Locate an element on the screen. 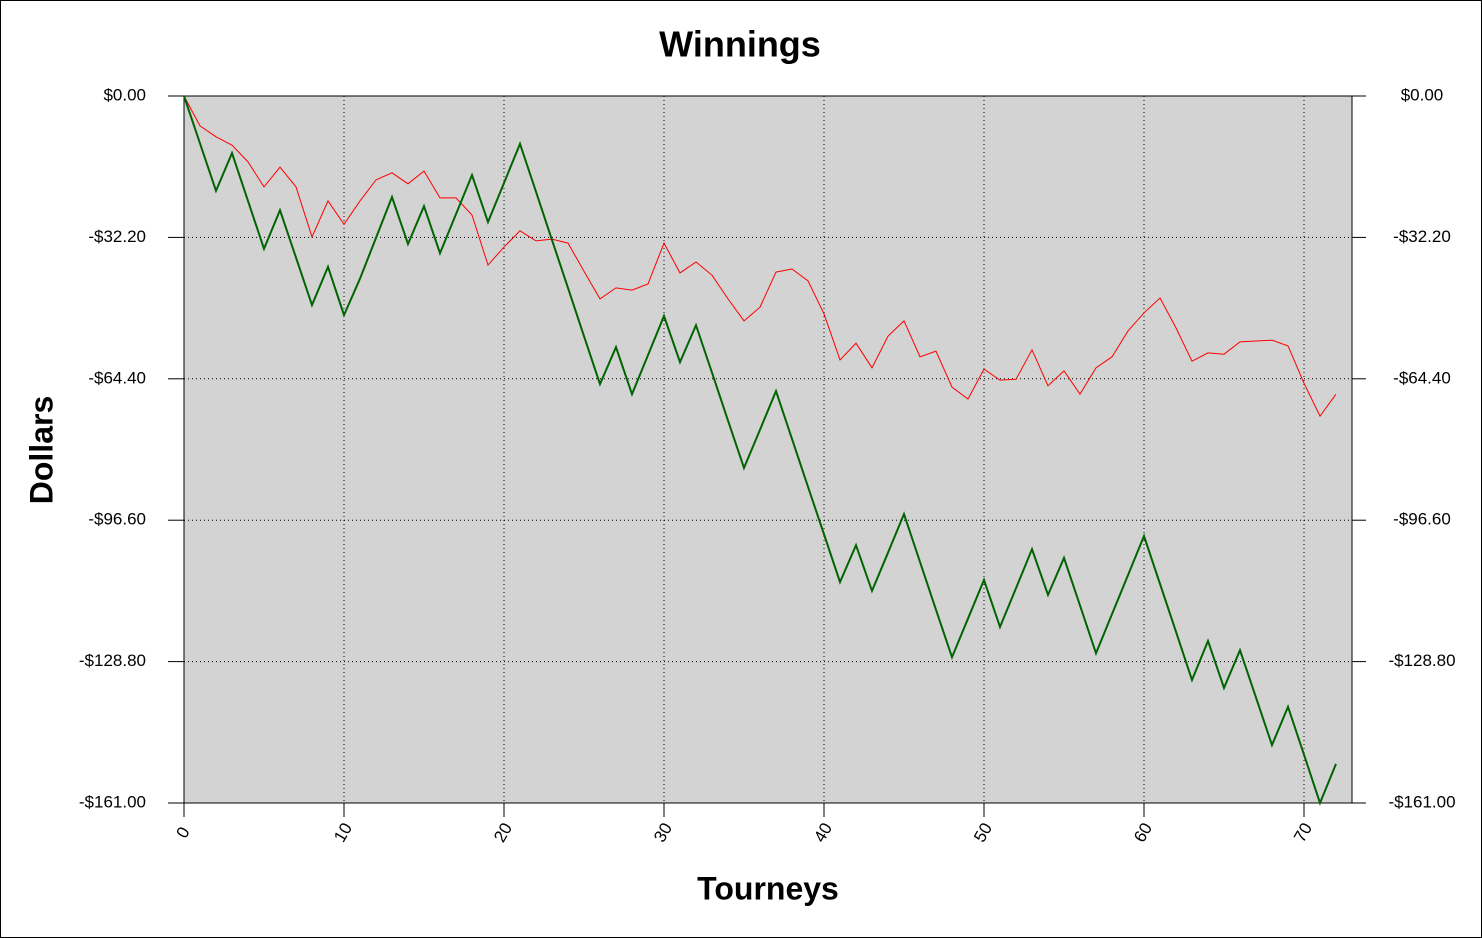 Image resolution: width=1482 pixels, height=938 pixels. y2-tick-label: -$96.60 is located at coordinates (1422, 519).